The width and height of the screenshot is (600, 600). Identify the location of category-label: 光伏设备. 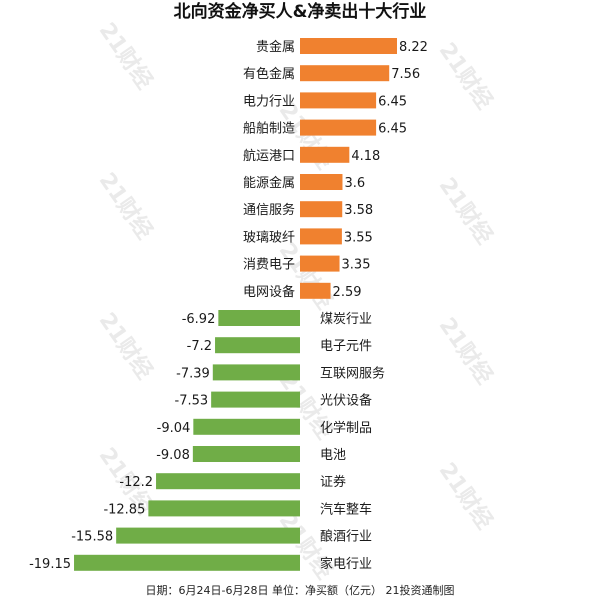
(346, 401).